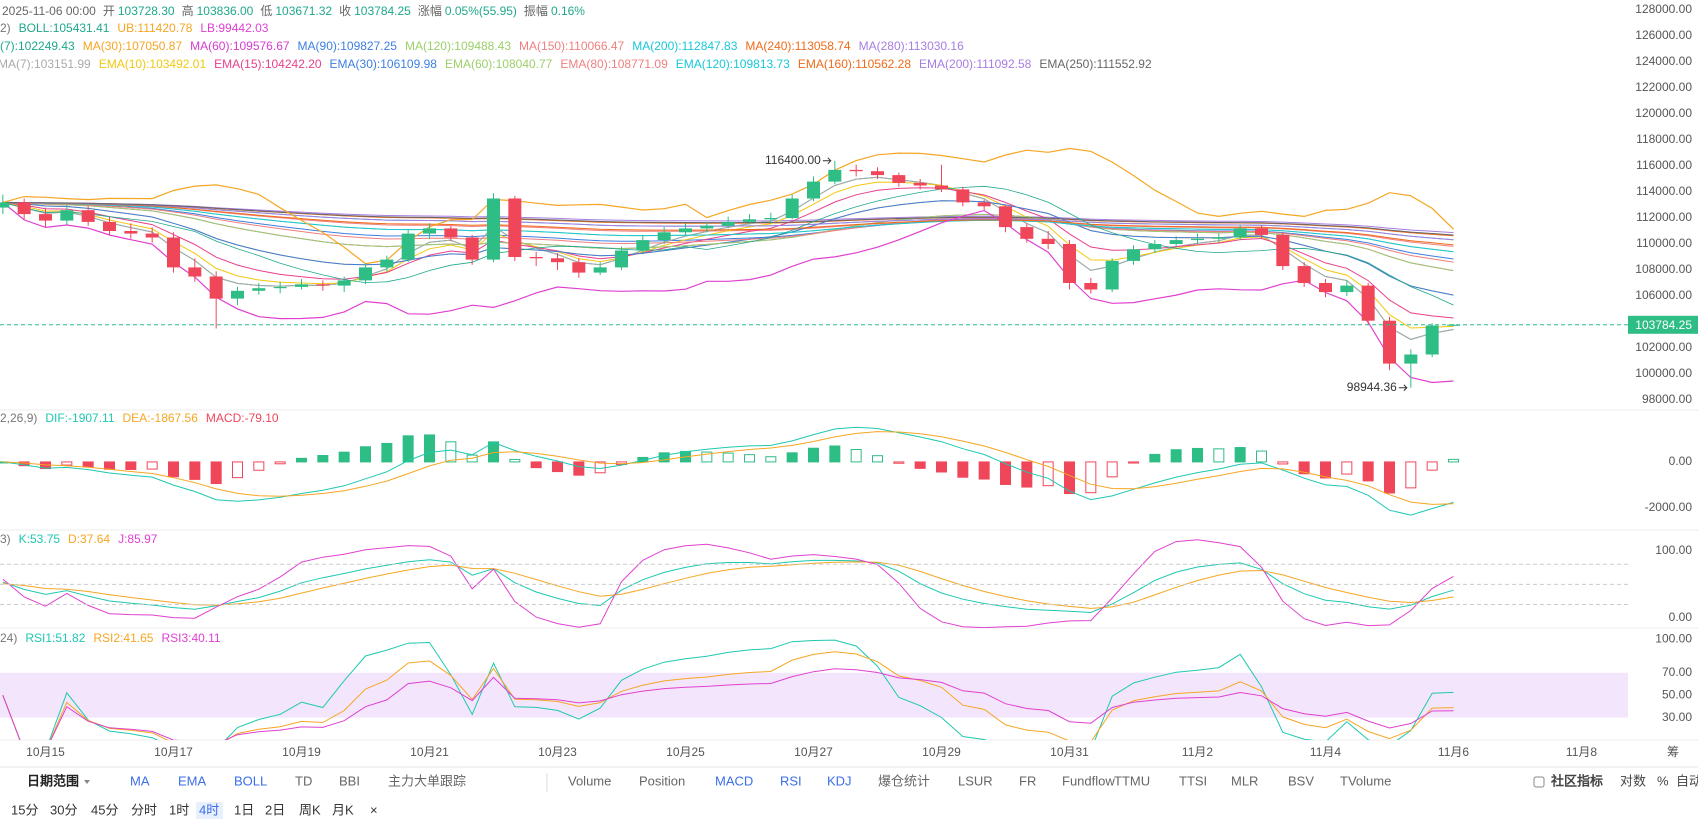  What do you see at coordinates (498, 64) in the screenshot?
I see `legend-item: EMA(60):108040.77` at bounding box center [498, 64].